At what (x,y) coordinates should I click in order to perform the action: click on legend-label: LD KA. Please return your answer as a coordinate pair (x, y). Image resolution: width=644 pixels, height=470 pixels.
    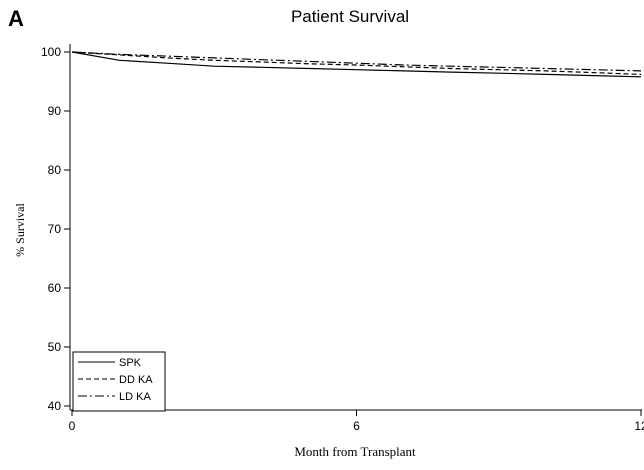
    Looking at the image, I should click on (135, 397).